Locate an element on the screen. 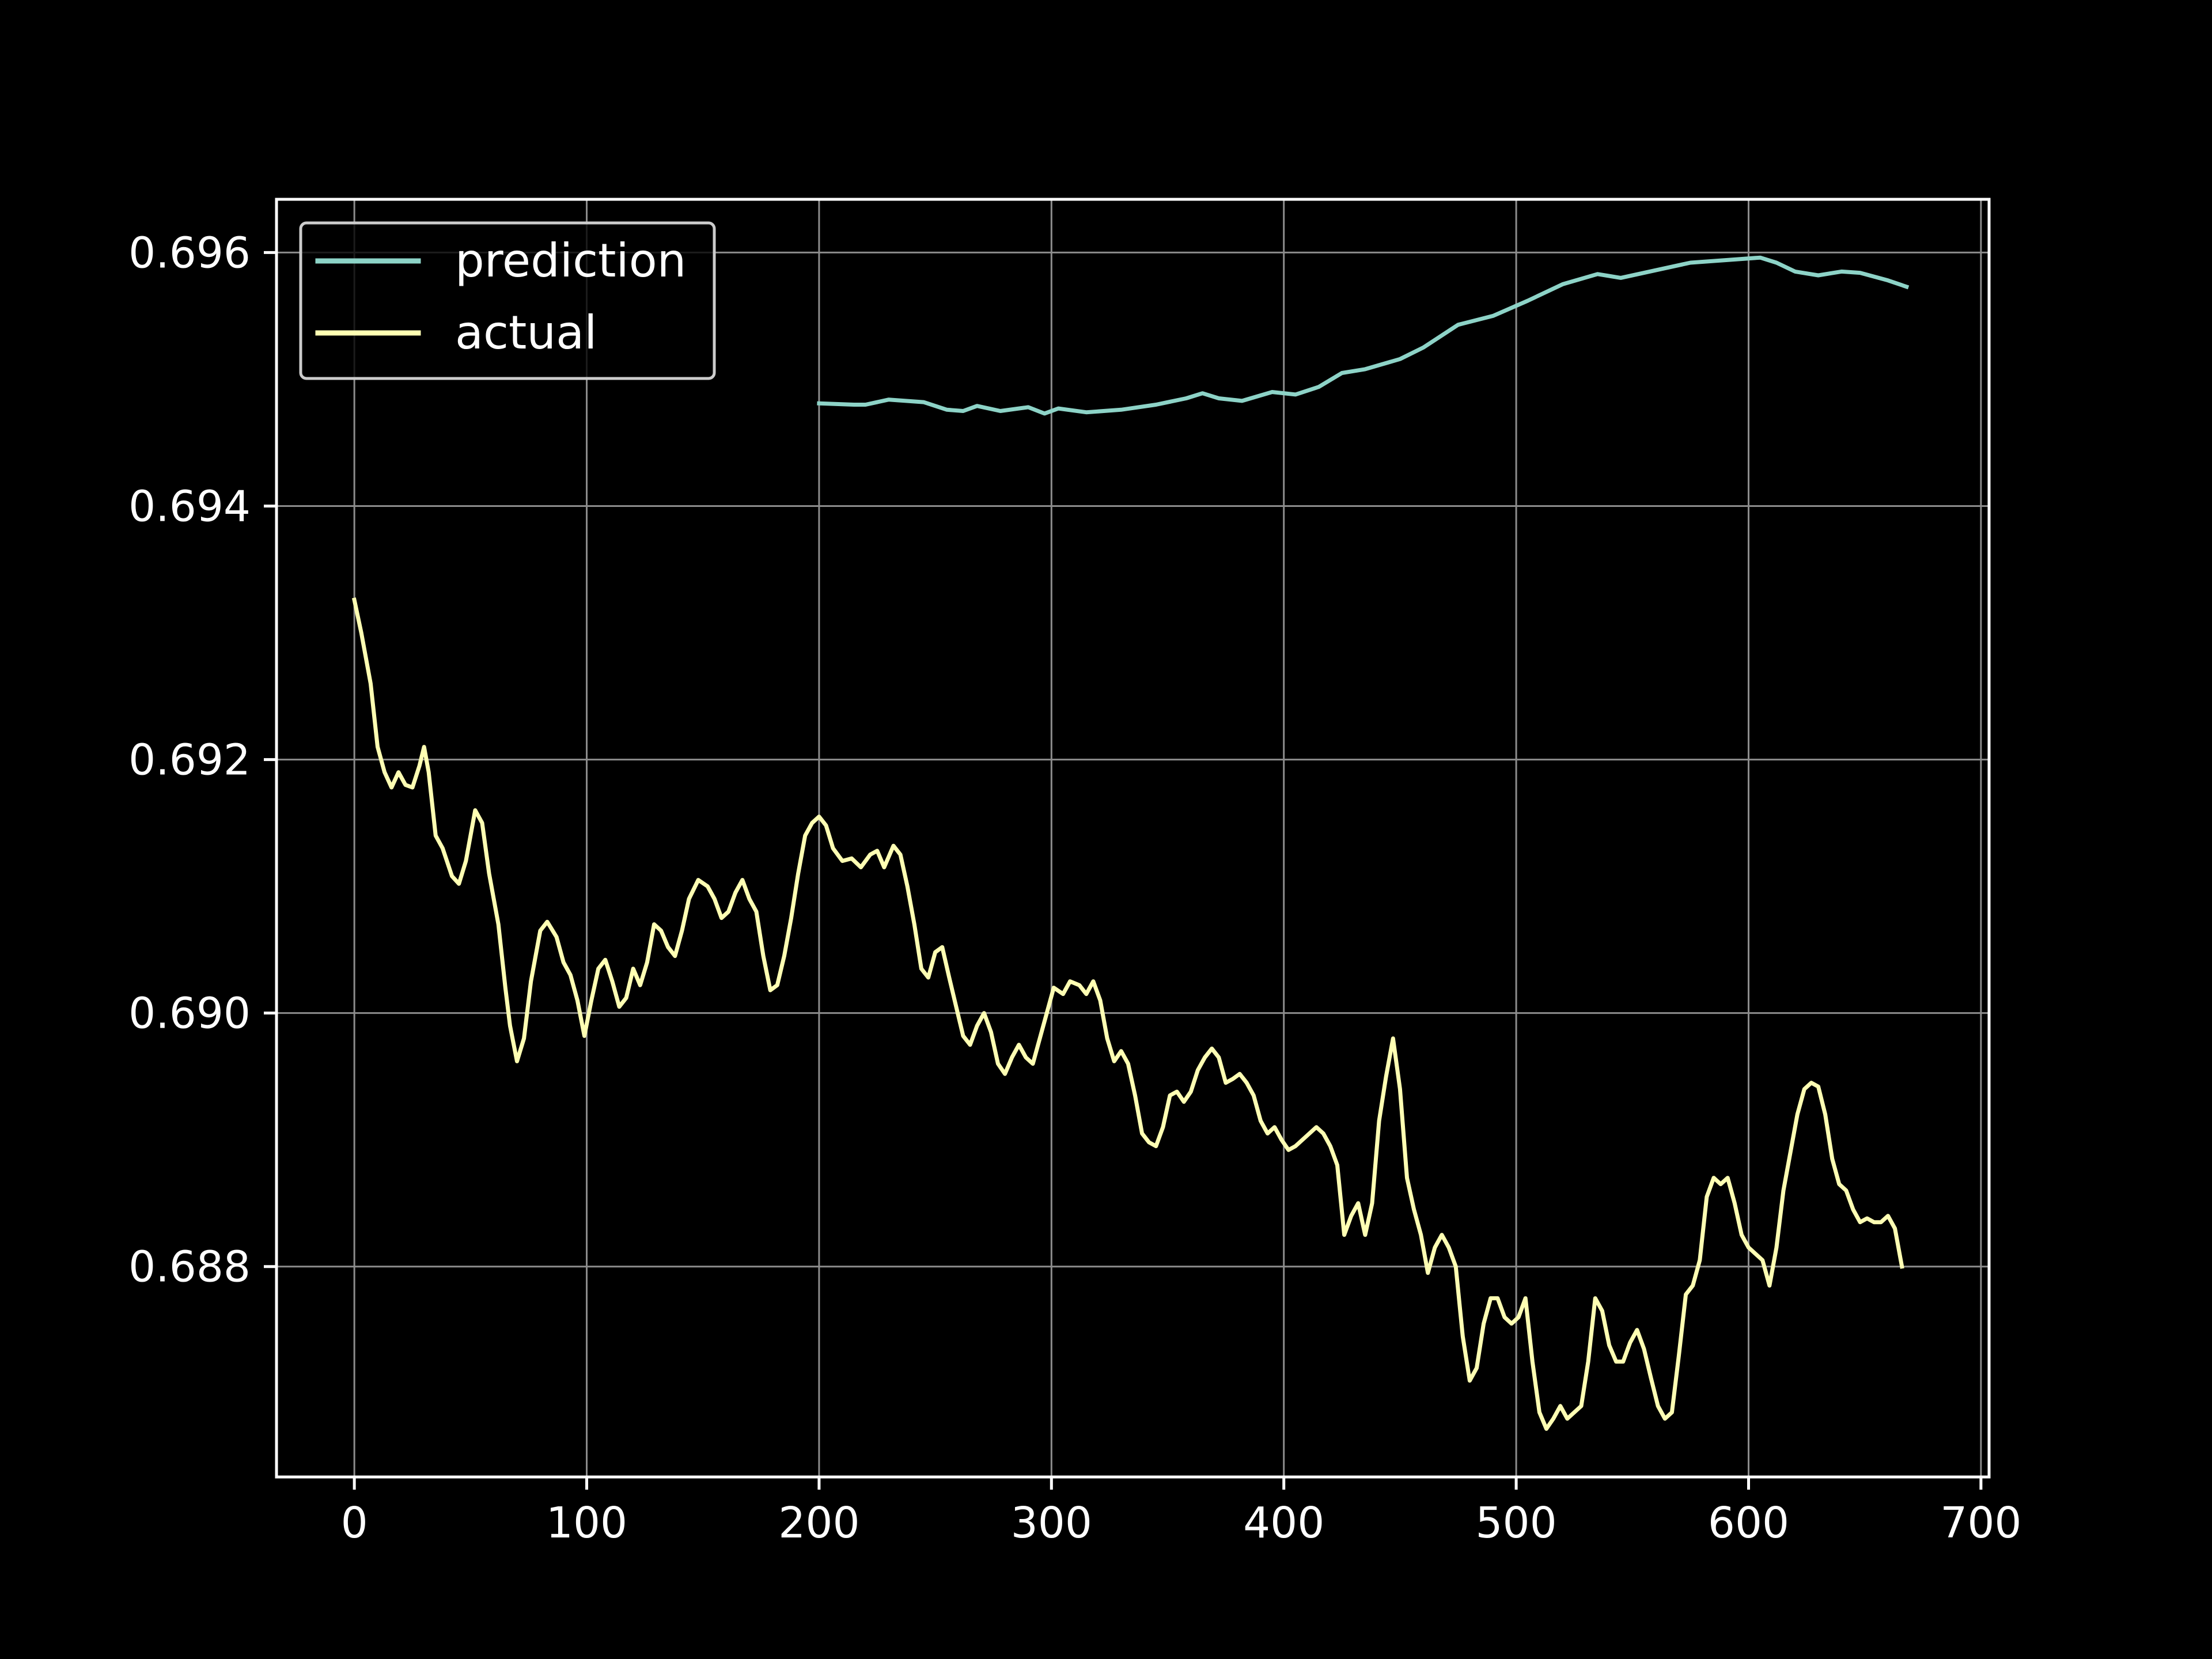  y-tick-label: 0.688 is located at coordinates (189, 1267).